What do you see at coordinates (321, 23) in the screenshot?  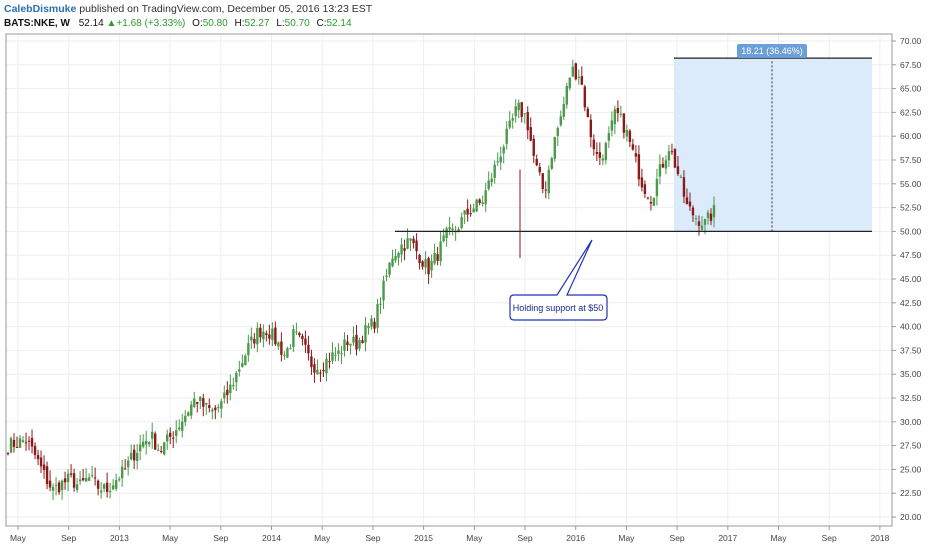 I see `close-label: C:` at bounding box center [321, 23].